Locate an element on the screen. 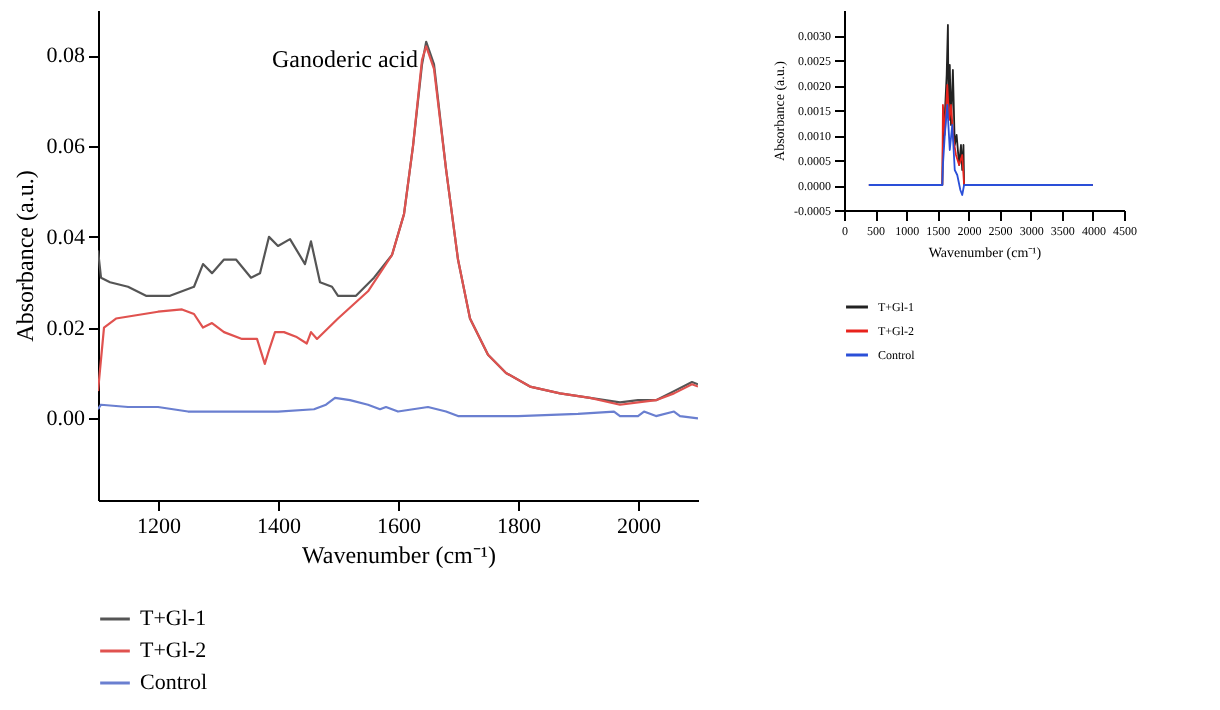 This screenshot has height=710, width=1220. y-tick-label: 0.04 is located at coordinates (66, 237).